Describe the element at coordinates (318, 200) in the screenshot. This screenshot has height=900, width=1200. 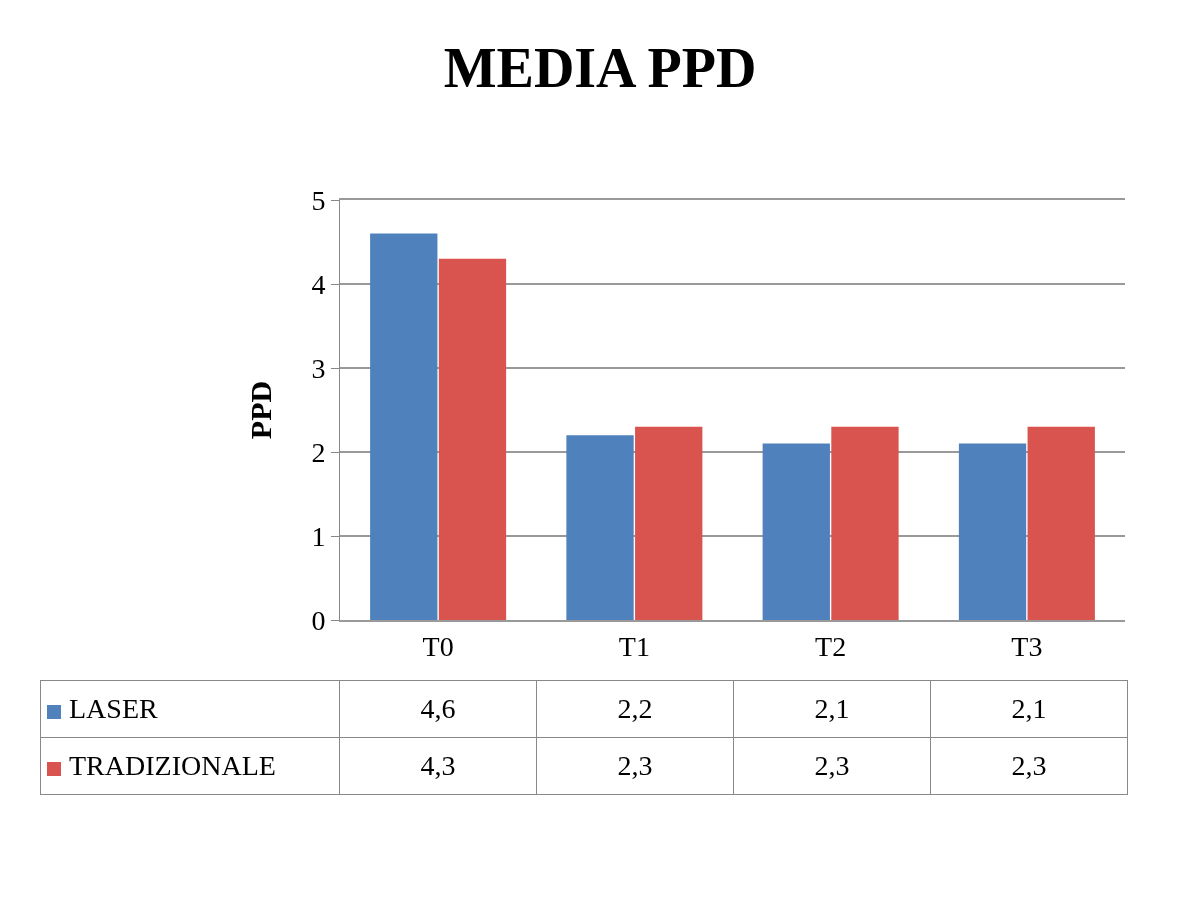
I see `y-tick-label: 5` at that location.